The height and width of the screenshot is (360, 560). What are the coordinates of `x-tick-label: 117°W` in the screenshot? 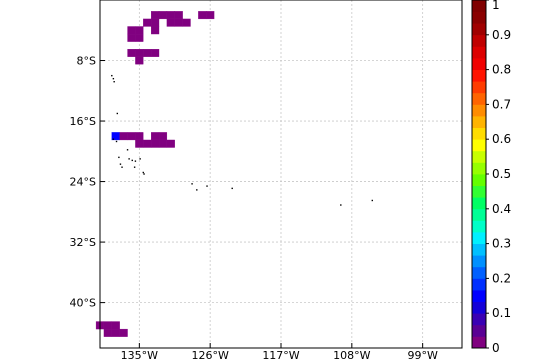 It's located at (280, 354).